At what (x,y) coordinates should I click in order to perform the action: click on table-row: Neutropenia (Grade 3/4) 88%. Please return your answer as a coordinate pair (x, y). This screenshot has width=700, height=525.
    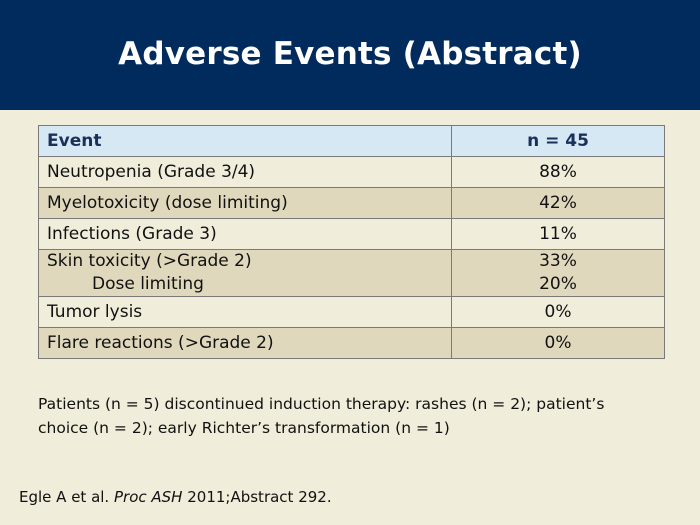
    Looking at the image, I should click on (351, 172).